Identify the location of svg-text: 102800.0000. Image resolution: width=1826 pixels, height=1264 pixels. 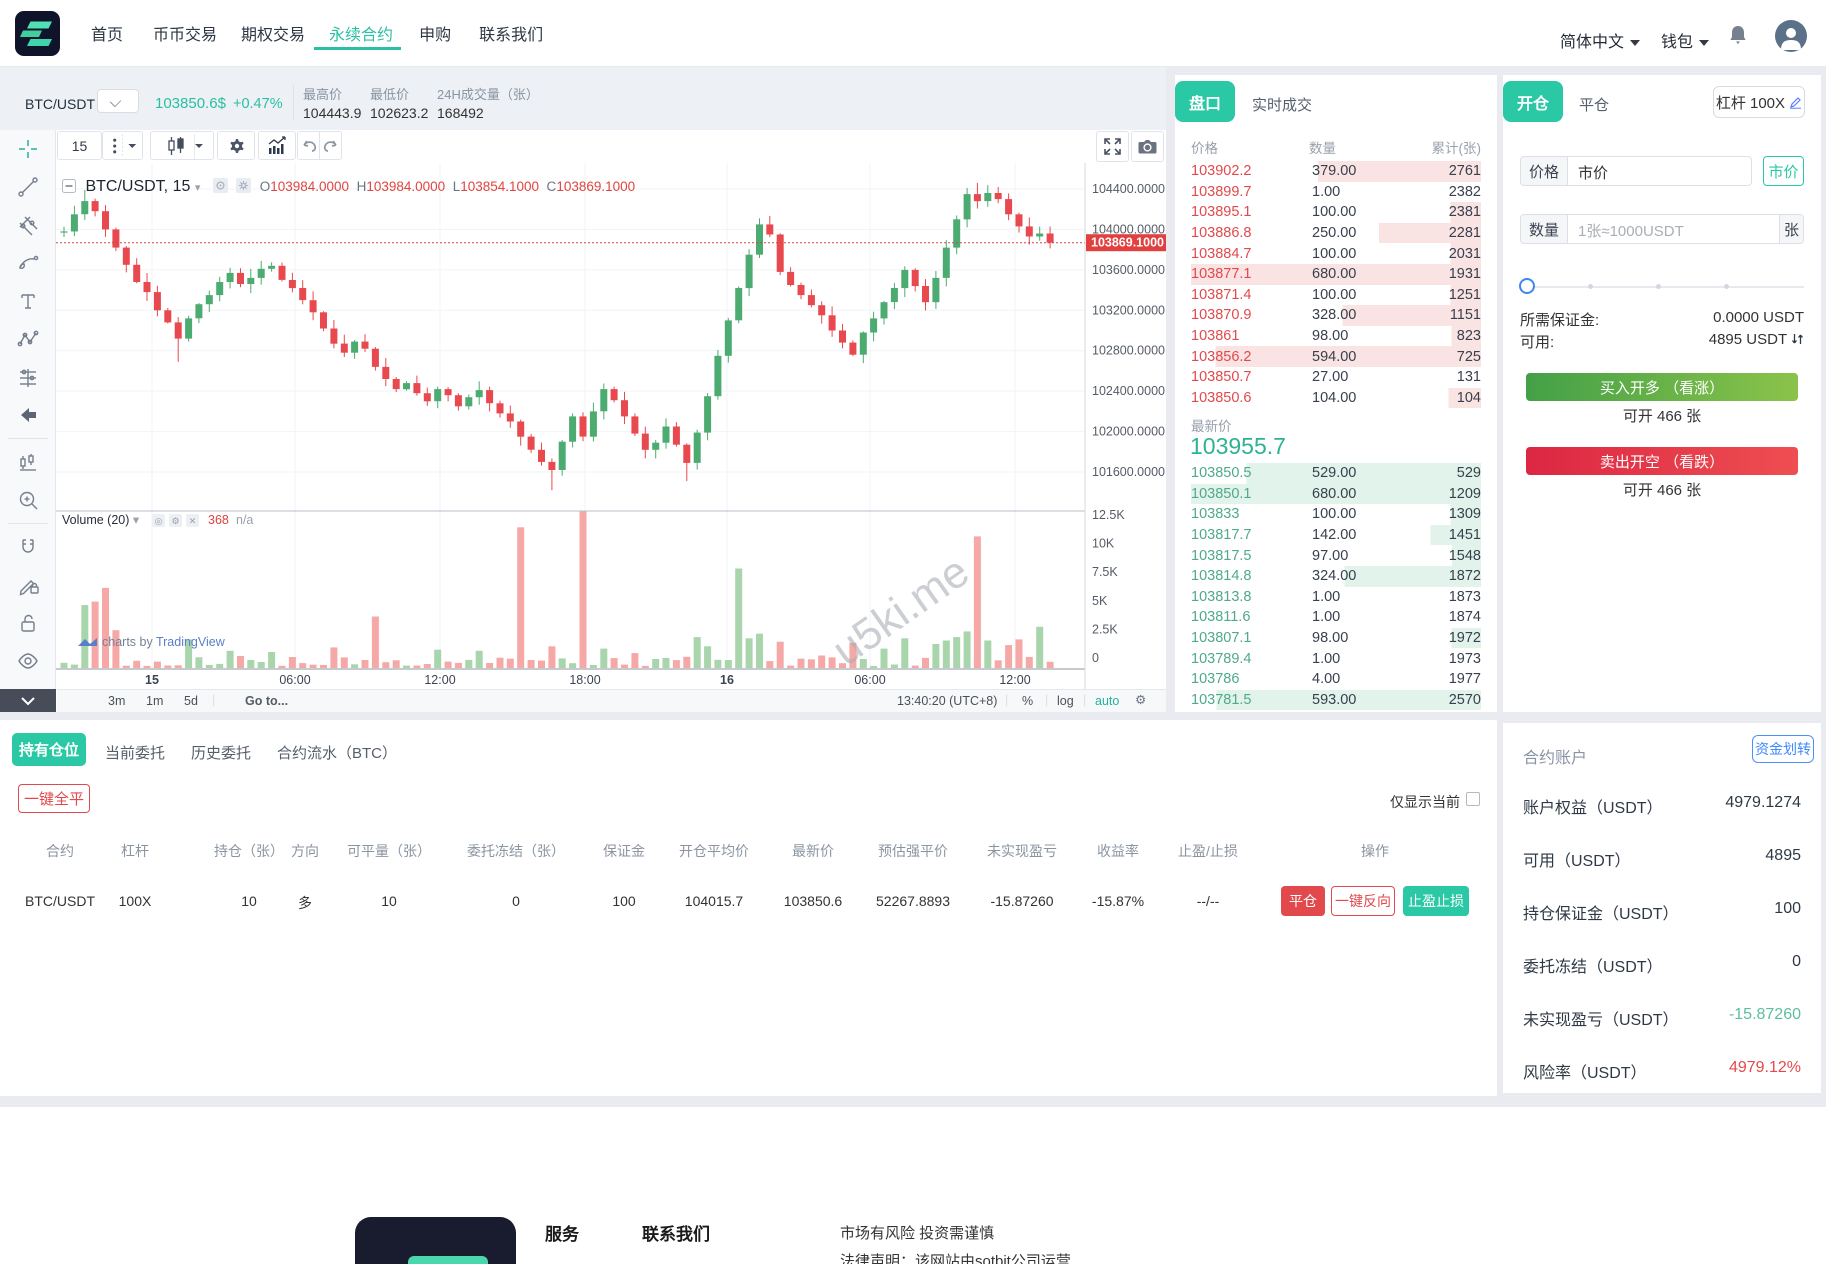
(1128, 351).